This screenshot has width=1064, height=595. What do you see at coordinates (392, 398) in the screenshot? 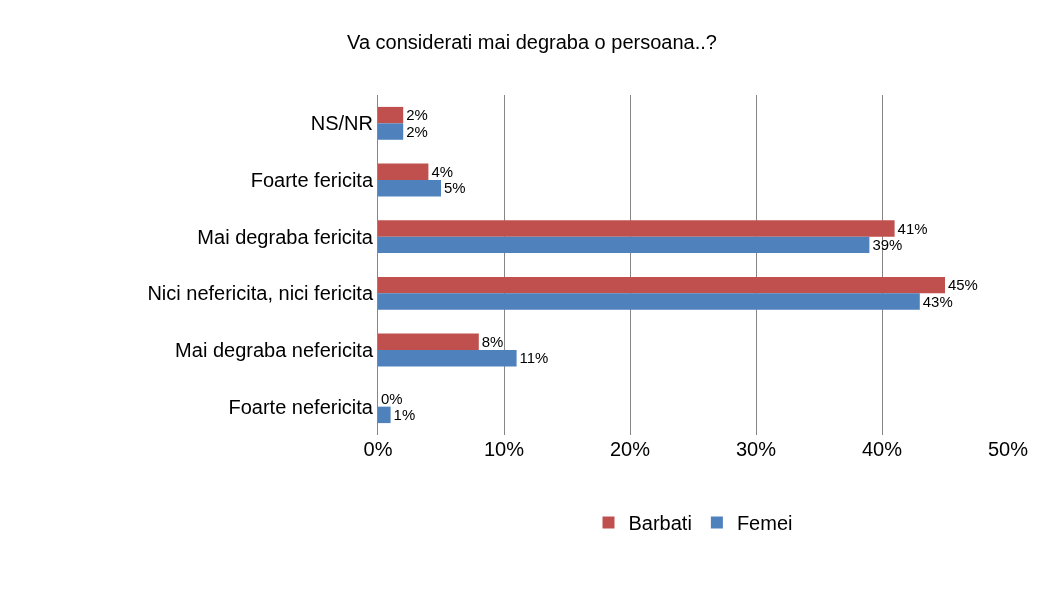
I see `data-label: 0%` at bounding box center [392, 398].